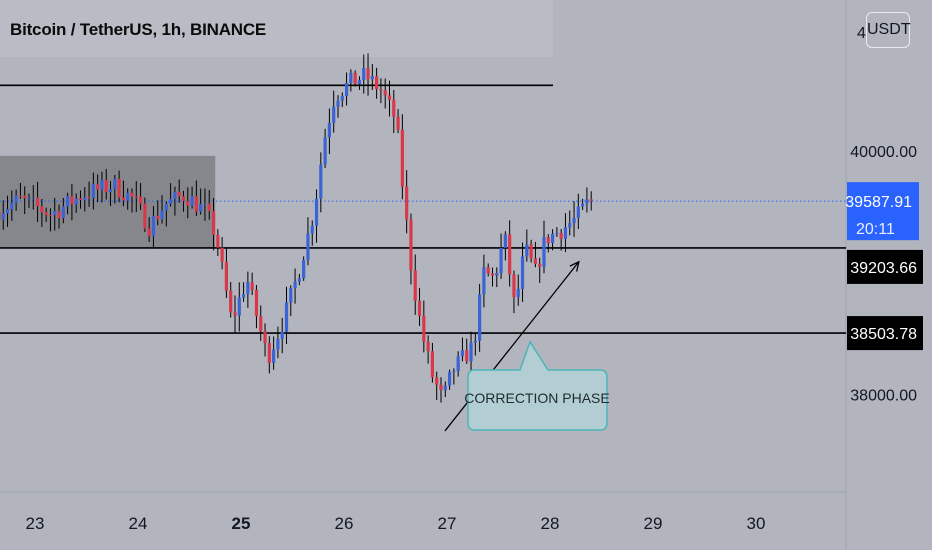 The height and width of the screenshot is (550, 932). What do you see at coordinates (888, 30) in the screenshot?
I see `currency-button: USDT` at bounding box center [888, 30].